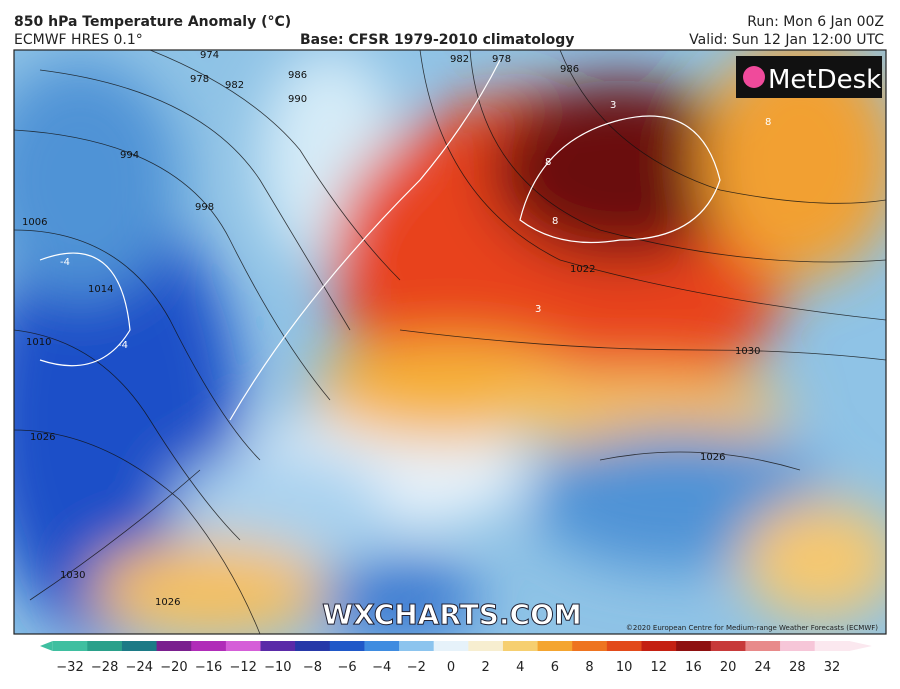 The width and height of the screenshot is (900, 689). What do you see at coordinates (139, 667) in the screenshot?
I see `colorbar-label: −24` at bounding box center [139, 667].